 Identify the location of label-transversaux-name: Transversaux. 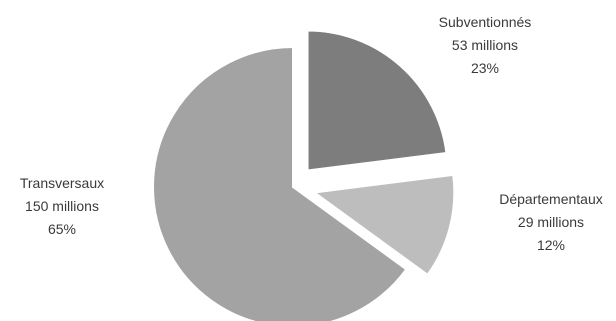
(62, 183).